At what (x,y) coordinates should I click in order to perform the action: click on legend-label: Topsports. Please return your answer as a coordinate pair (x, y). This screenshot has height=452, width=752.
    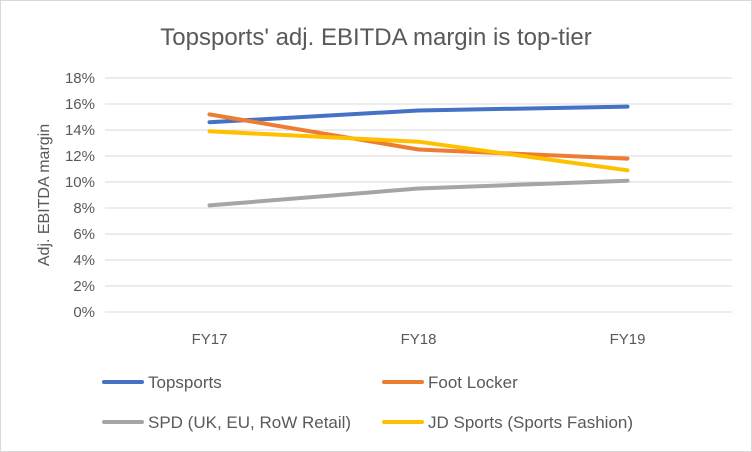
    Looking at the image, I should click on (185, 382).